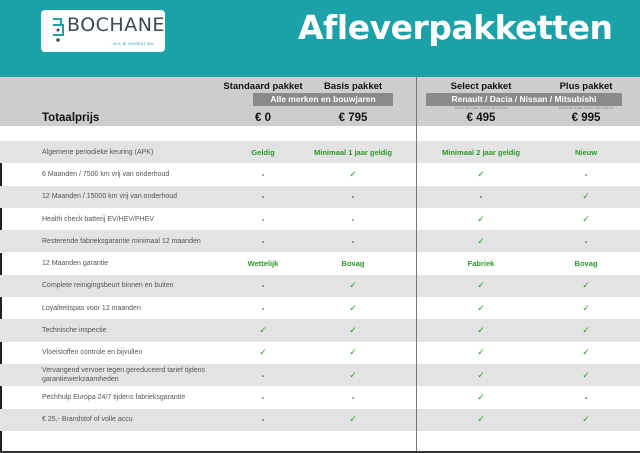 This screenshot has width=640, height=453. I want to click on cart-icon, so click(58, 30).